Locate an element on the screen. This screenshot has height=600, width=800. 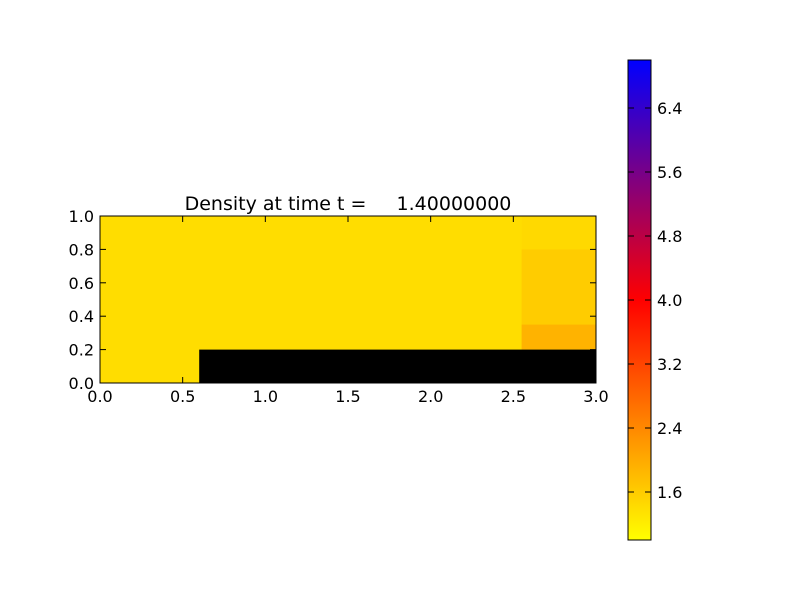
colorbar-tick-label: 2.4 is located at coordinates (669, 428).